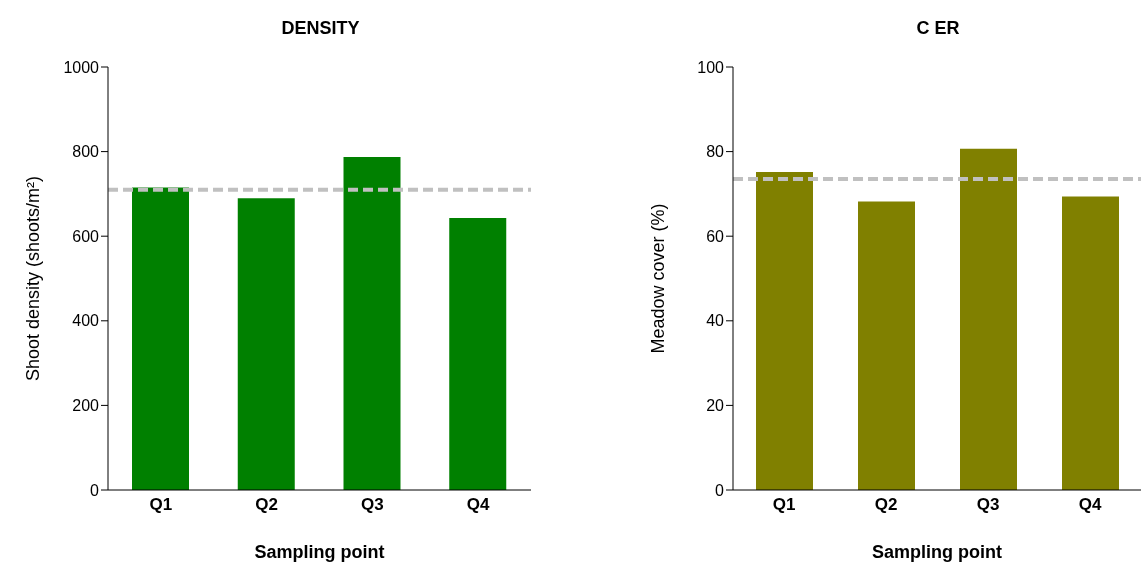 Image resolution: width=1147 pixels, height=568 pixels. I want to click on y-tick-label: 80, so click(715, 152).